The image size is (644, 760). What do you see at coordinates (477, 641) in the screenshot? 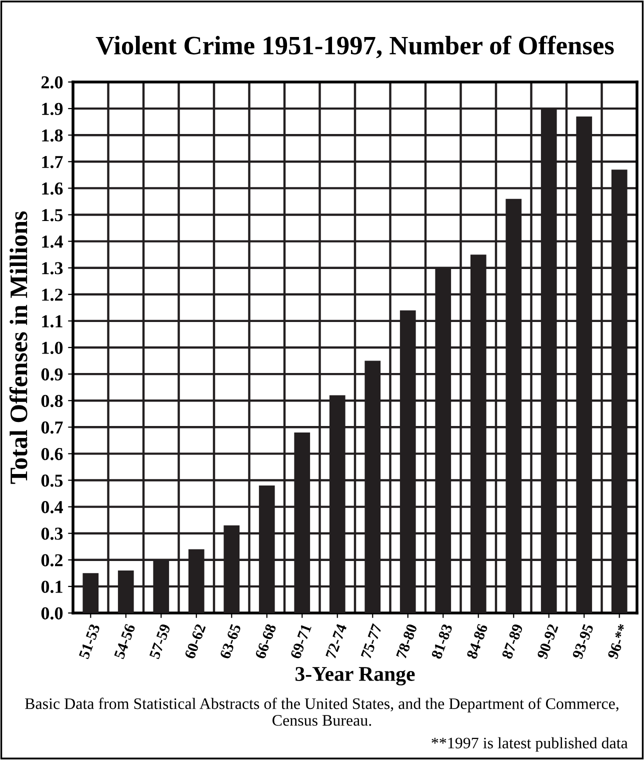
I see `x-tick-label: 84-86` at bounding box center [477, 641].